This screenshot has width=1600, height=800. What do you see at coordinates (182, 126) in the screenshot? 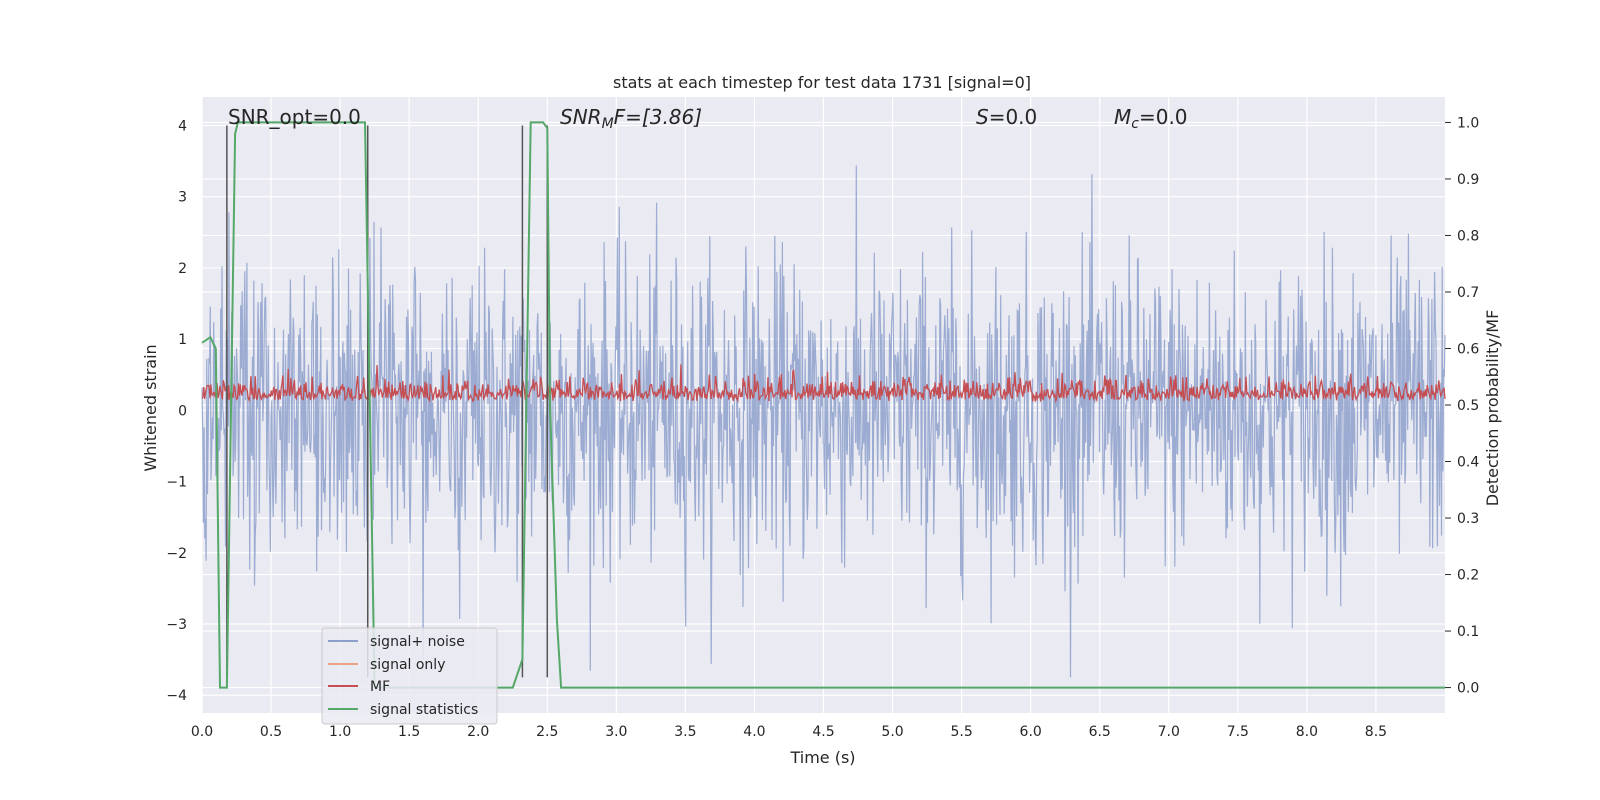
I see `y-tick-label-left: 4` at bounding box center [182, 126].